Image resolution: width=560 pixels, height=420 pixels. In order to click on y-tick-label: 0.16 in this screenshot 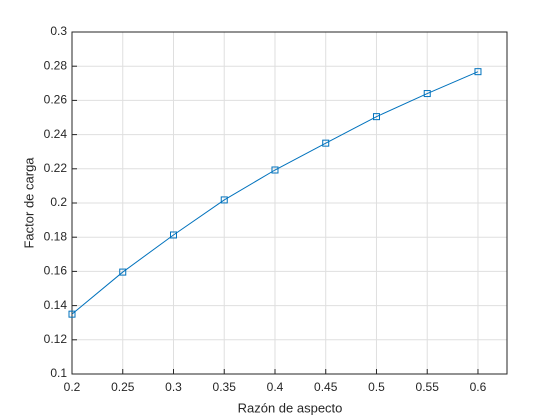, I will do `click(56, 271)`.